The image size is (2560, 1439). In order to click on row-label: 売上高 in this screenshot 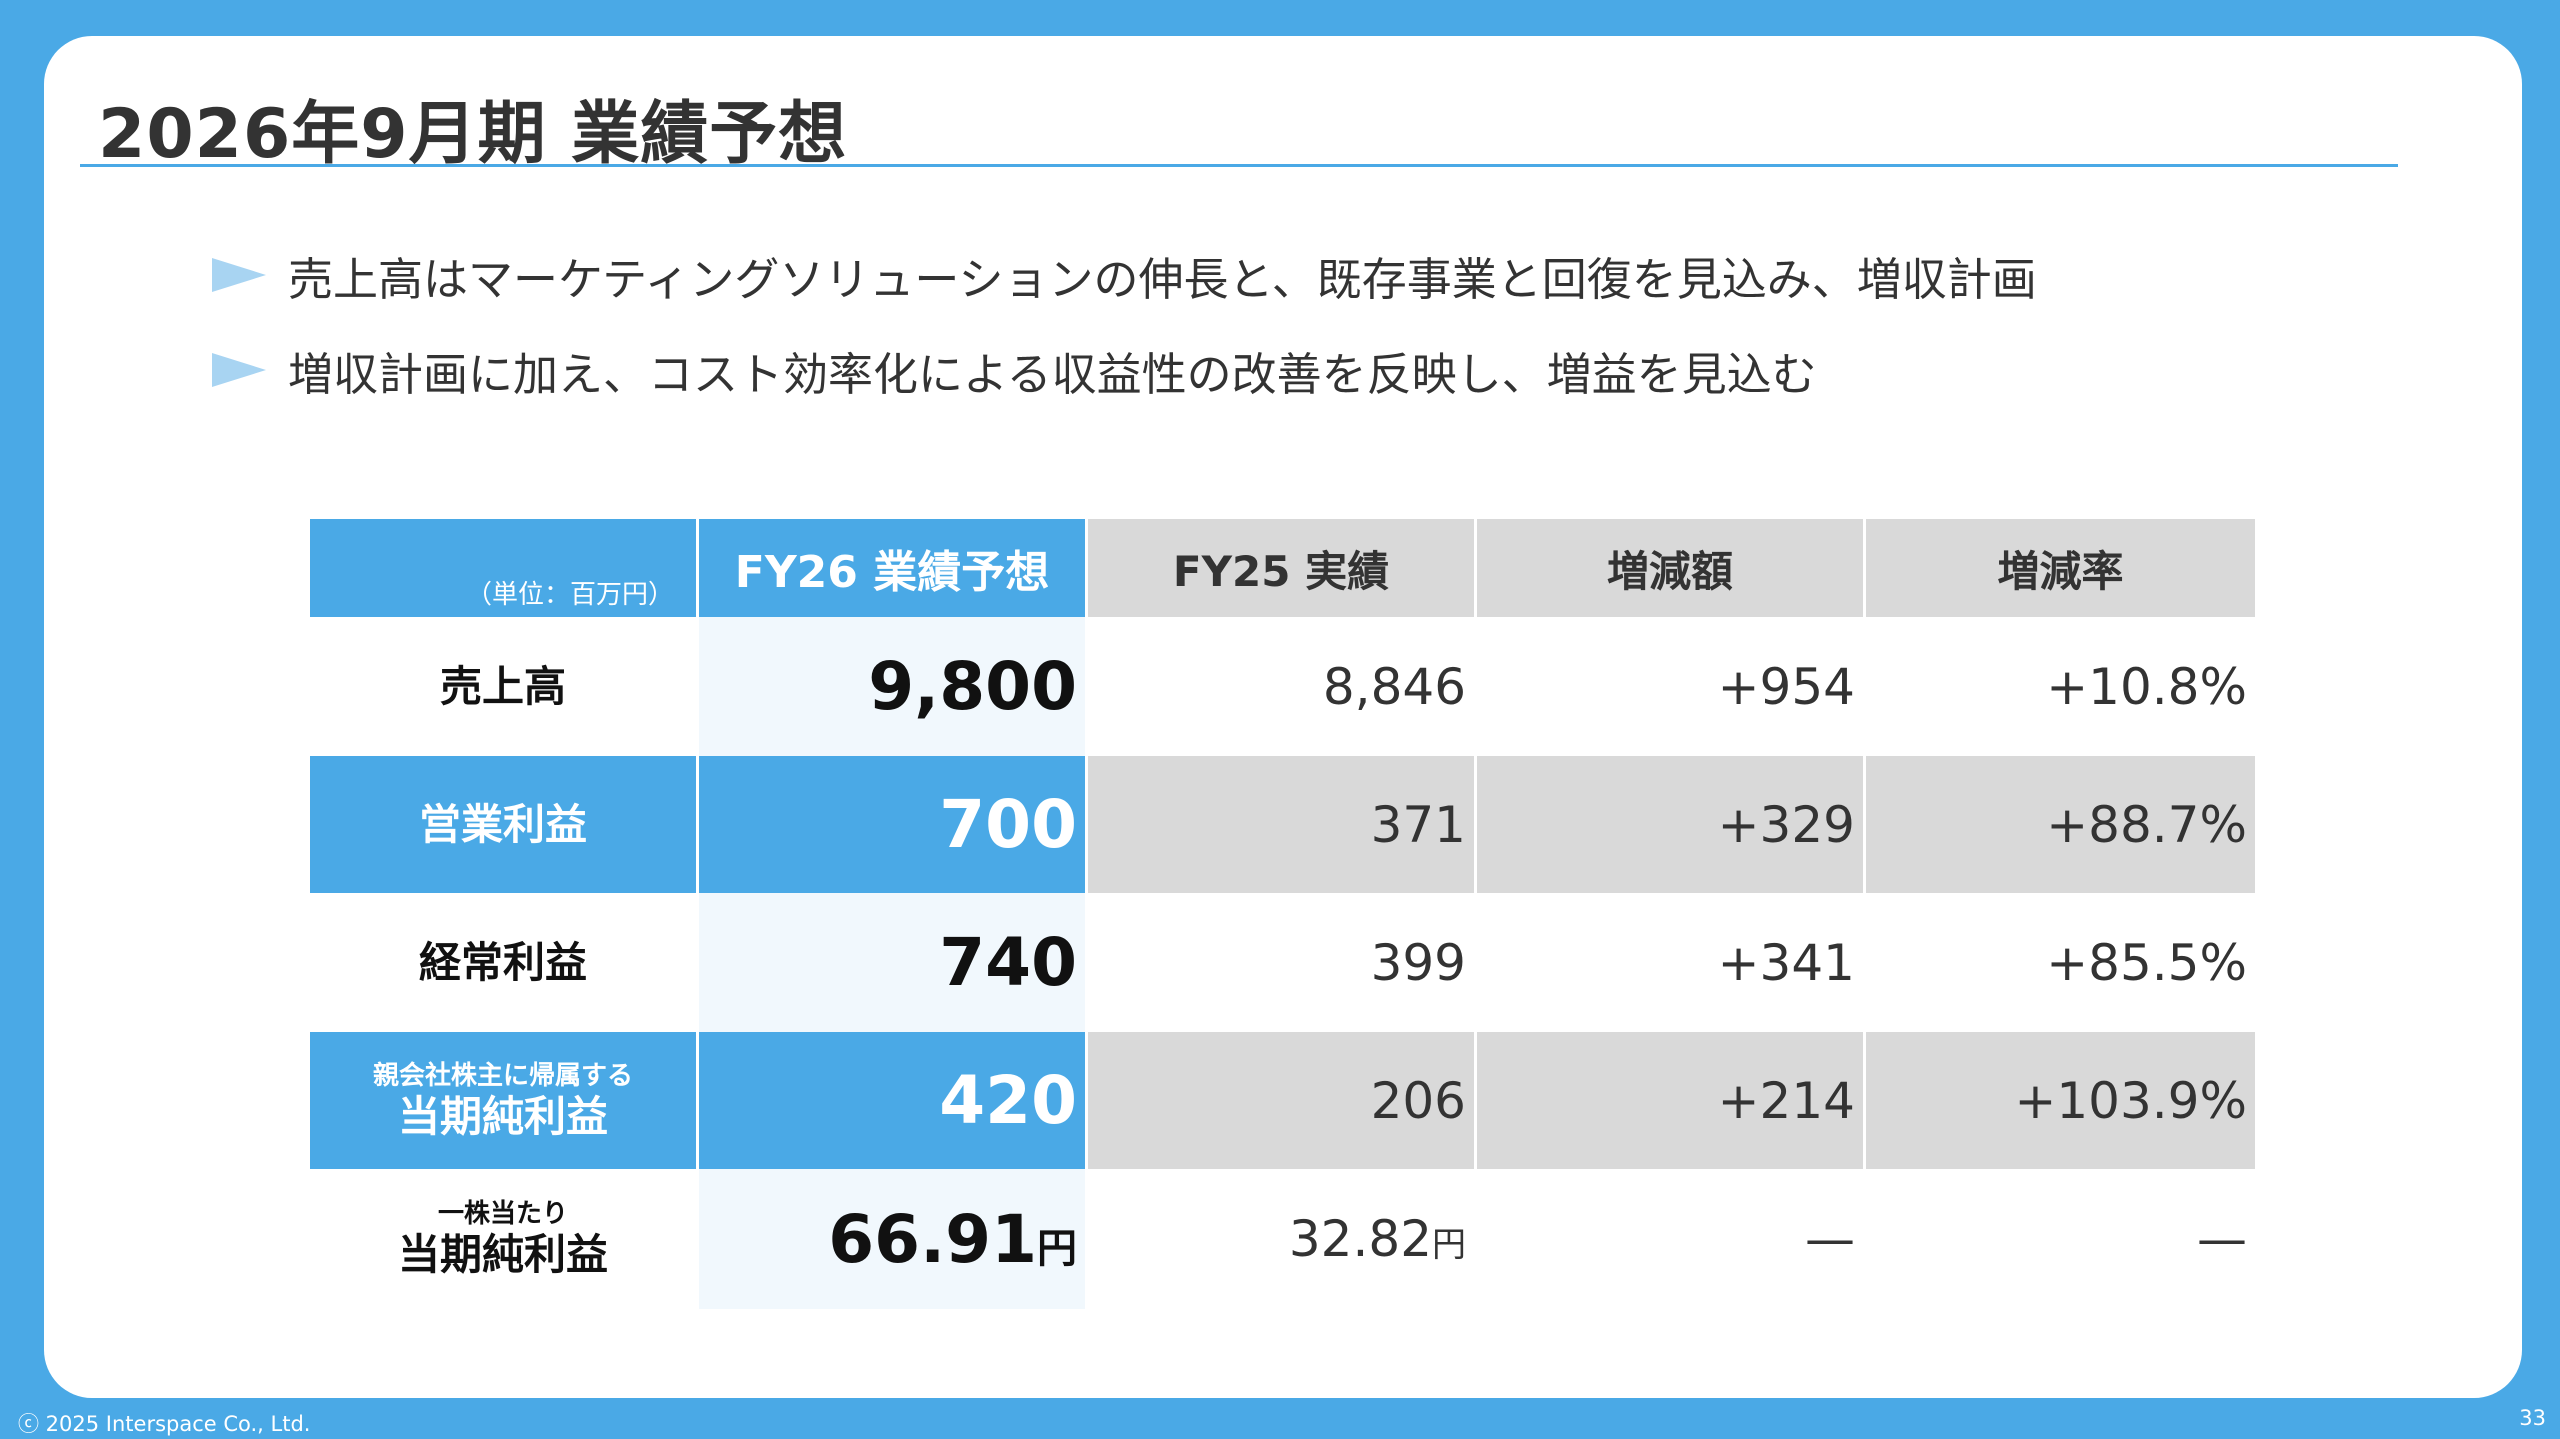, I will do `click(504, 686)`.